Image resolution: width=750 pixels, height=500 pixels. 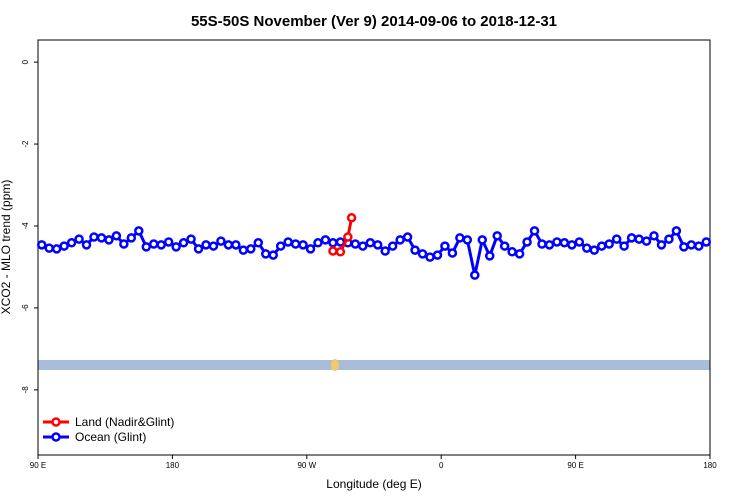 I want to click on coverage-spot, so click(x=335, y=365).